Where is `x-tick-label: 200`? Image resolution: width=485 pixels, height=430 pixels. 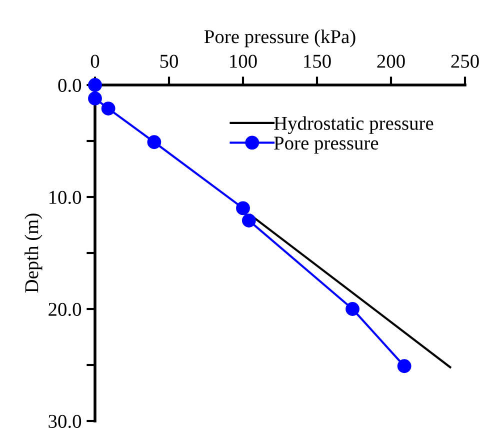 x-tick-label: 200 is located at coordinates (391, 61).